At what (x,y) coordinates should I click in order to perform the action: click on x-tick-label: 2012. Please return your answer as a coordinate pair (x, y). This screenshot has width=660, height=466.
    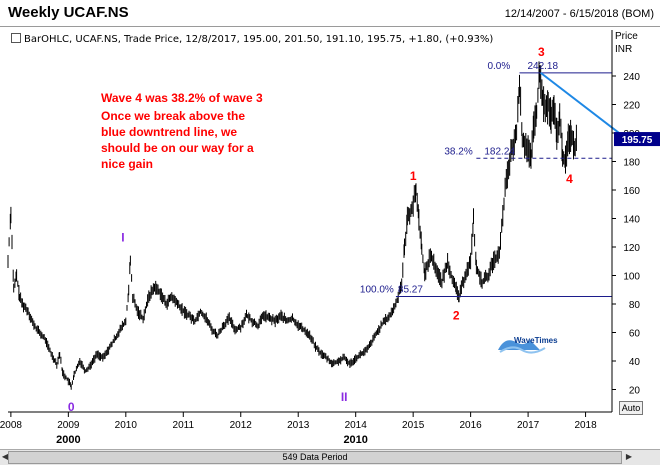
    Looking at the image, I should click on (241, 425).